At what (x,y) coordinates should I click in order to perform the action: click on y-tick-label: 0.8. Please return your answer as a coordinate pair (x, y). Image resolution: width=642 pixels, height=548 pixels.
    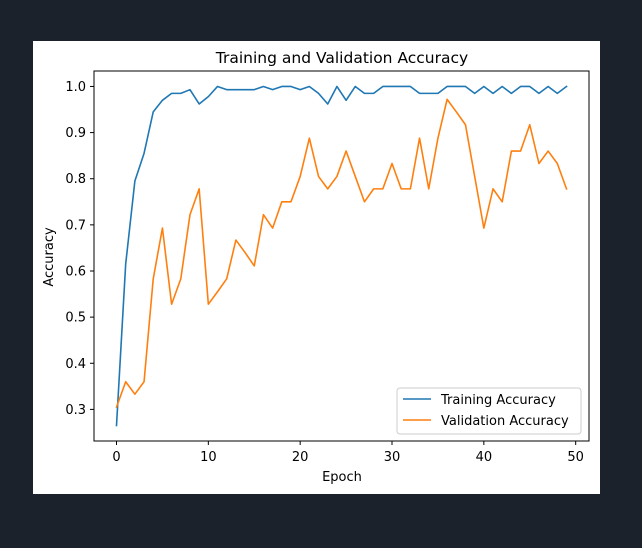
    Looking at the image, I should click on (75, 179).